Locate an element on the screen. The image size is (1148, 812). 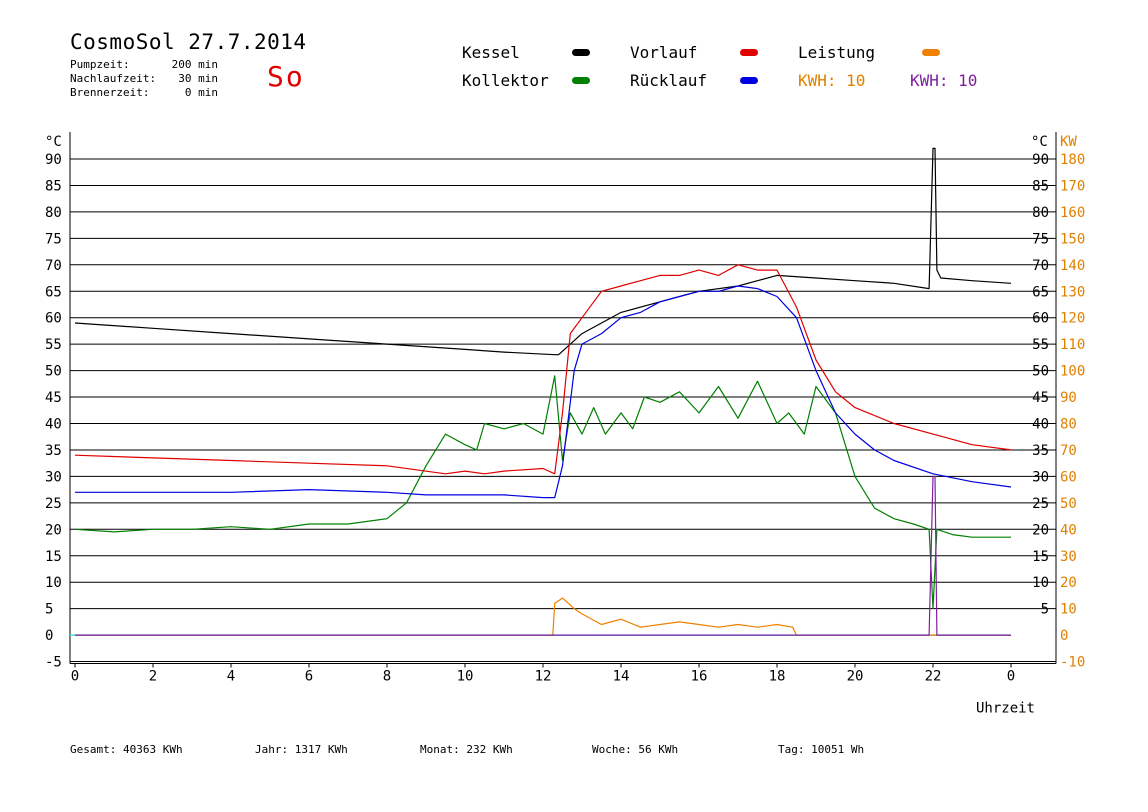
y-tick-right: 25 is located at coordinates (1040, 504).